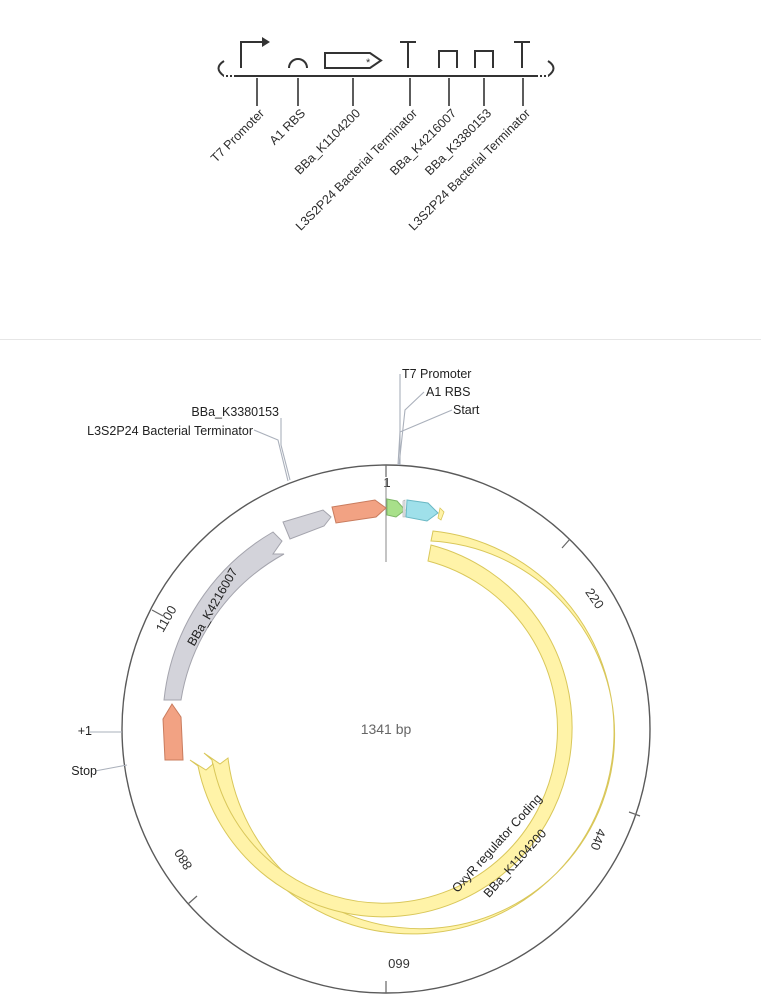 The height and width of the screenshot is (998, 761). I want to click on feature-start, so click(422, 510).